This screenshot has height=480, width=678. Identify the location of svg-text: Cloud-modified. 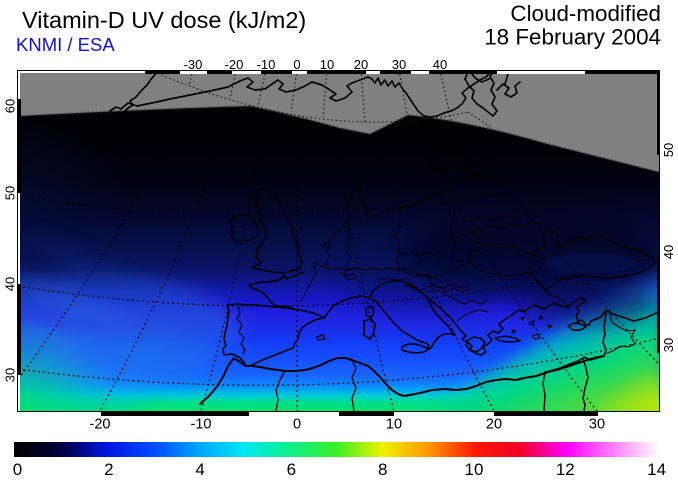
(585, 13).